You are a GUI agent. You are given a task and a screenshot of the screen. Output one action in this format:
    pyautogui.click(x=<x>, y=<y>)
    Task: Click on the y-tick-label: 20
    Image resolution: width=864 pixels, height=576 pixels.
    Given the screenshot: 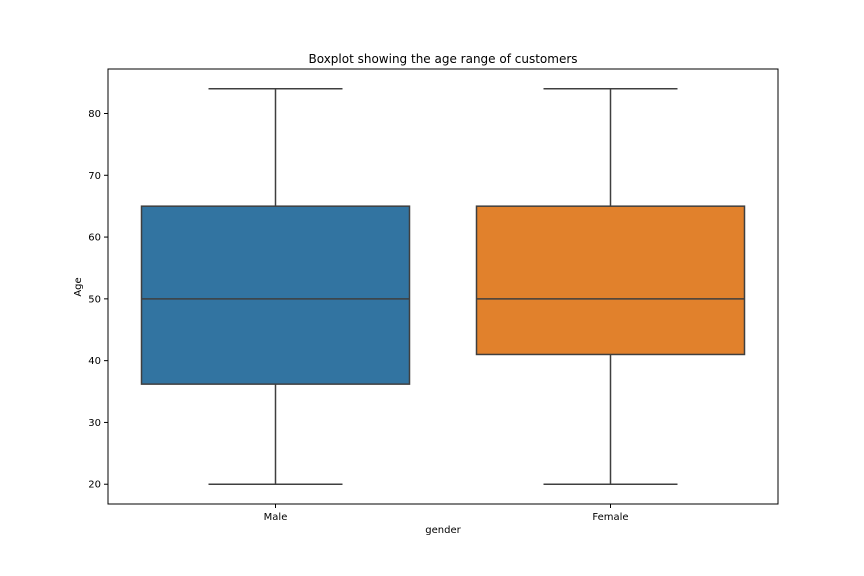 What is the action you would take?
    pyautogui.click(x=94, y=485)
    